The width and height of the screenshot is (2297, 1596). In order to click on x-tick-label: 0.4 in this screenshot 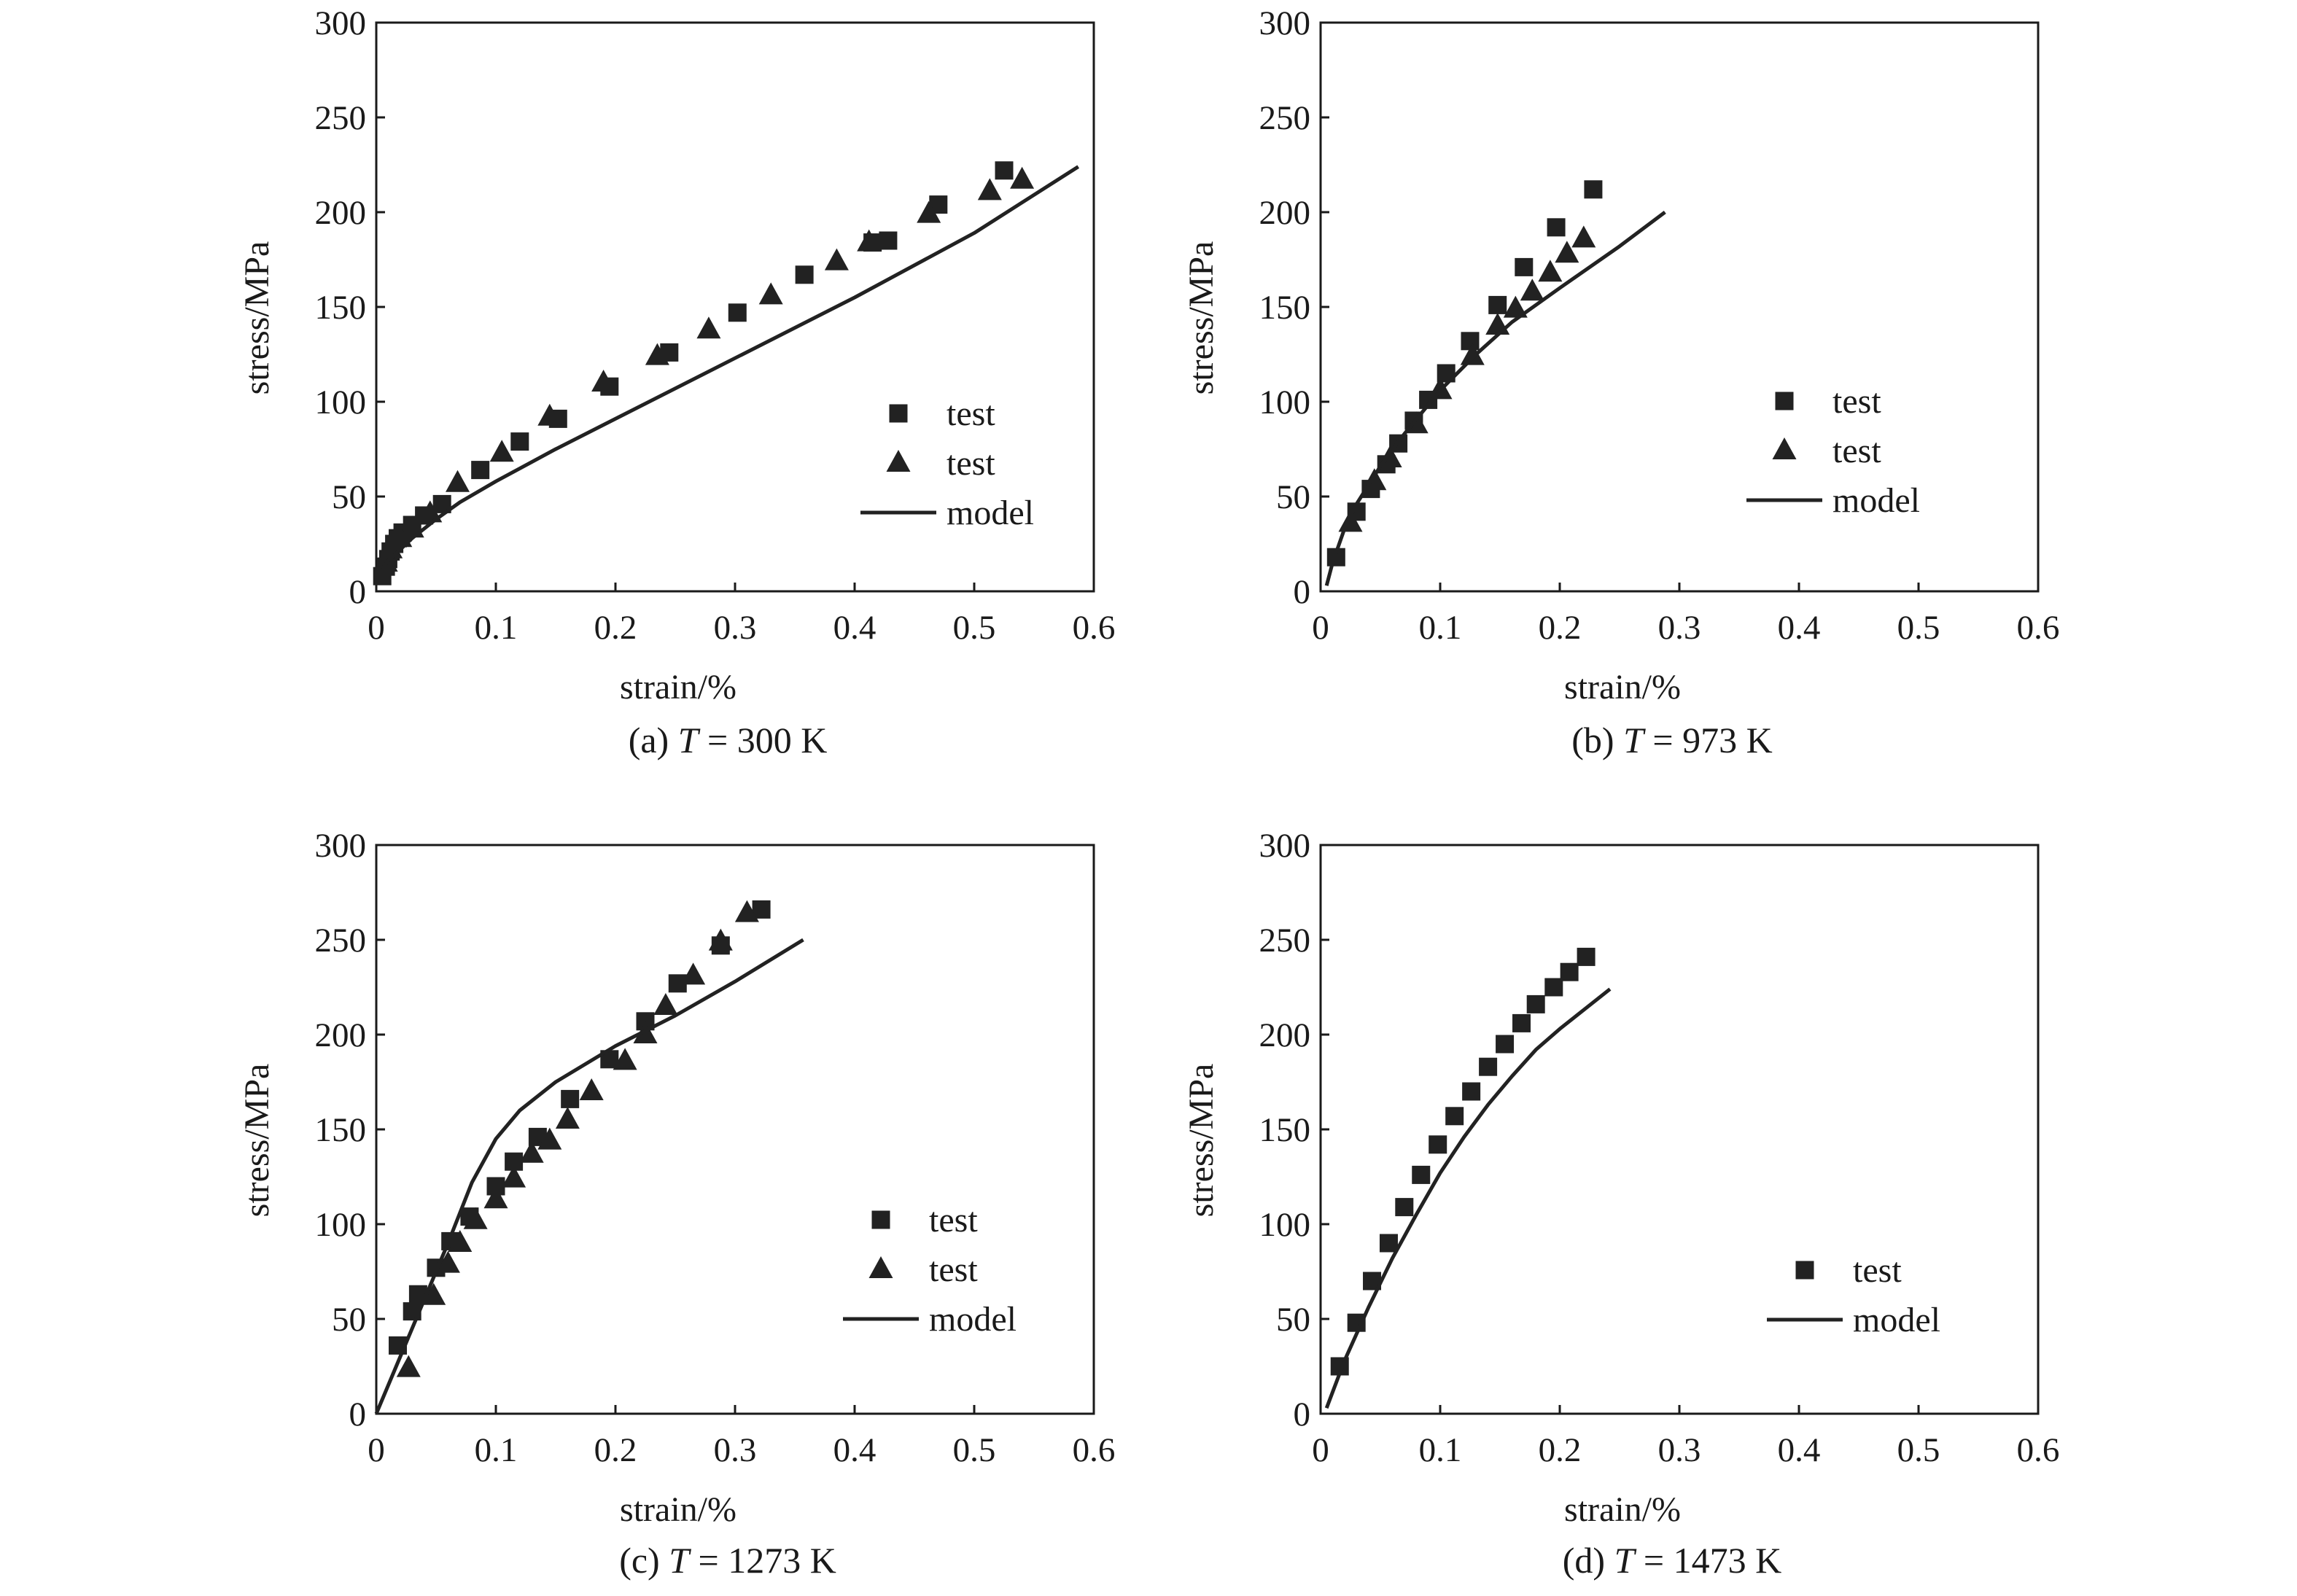, I will do `click(1800, 1450)`.